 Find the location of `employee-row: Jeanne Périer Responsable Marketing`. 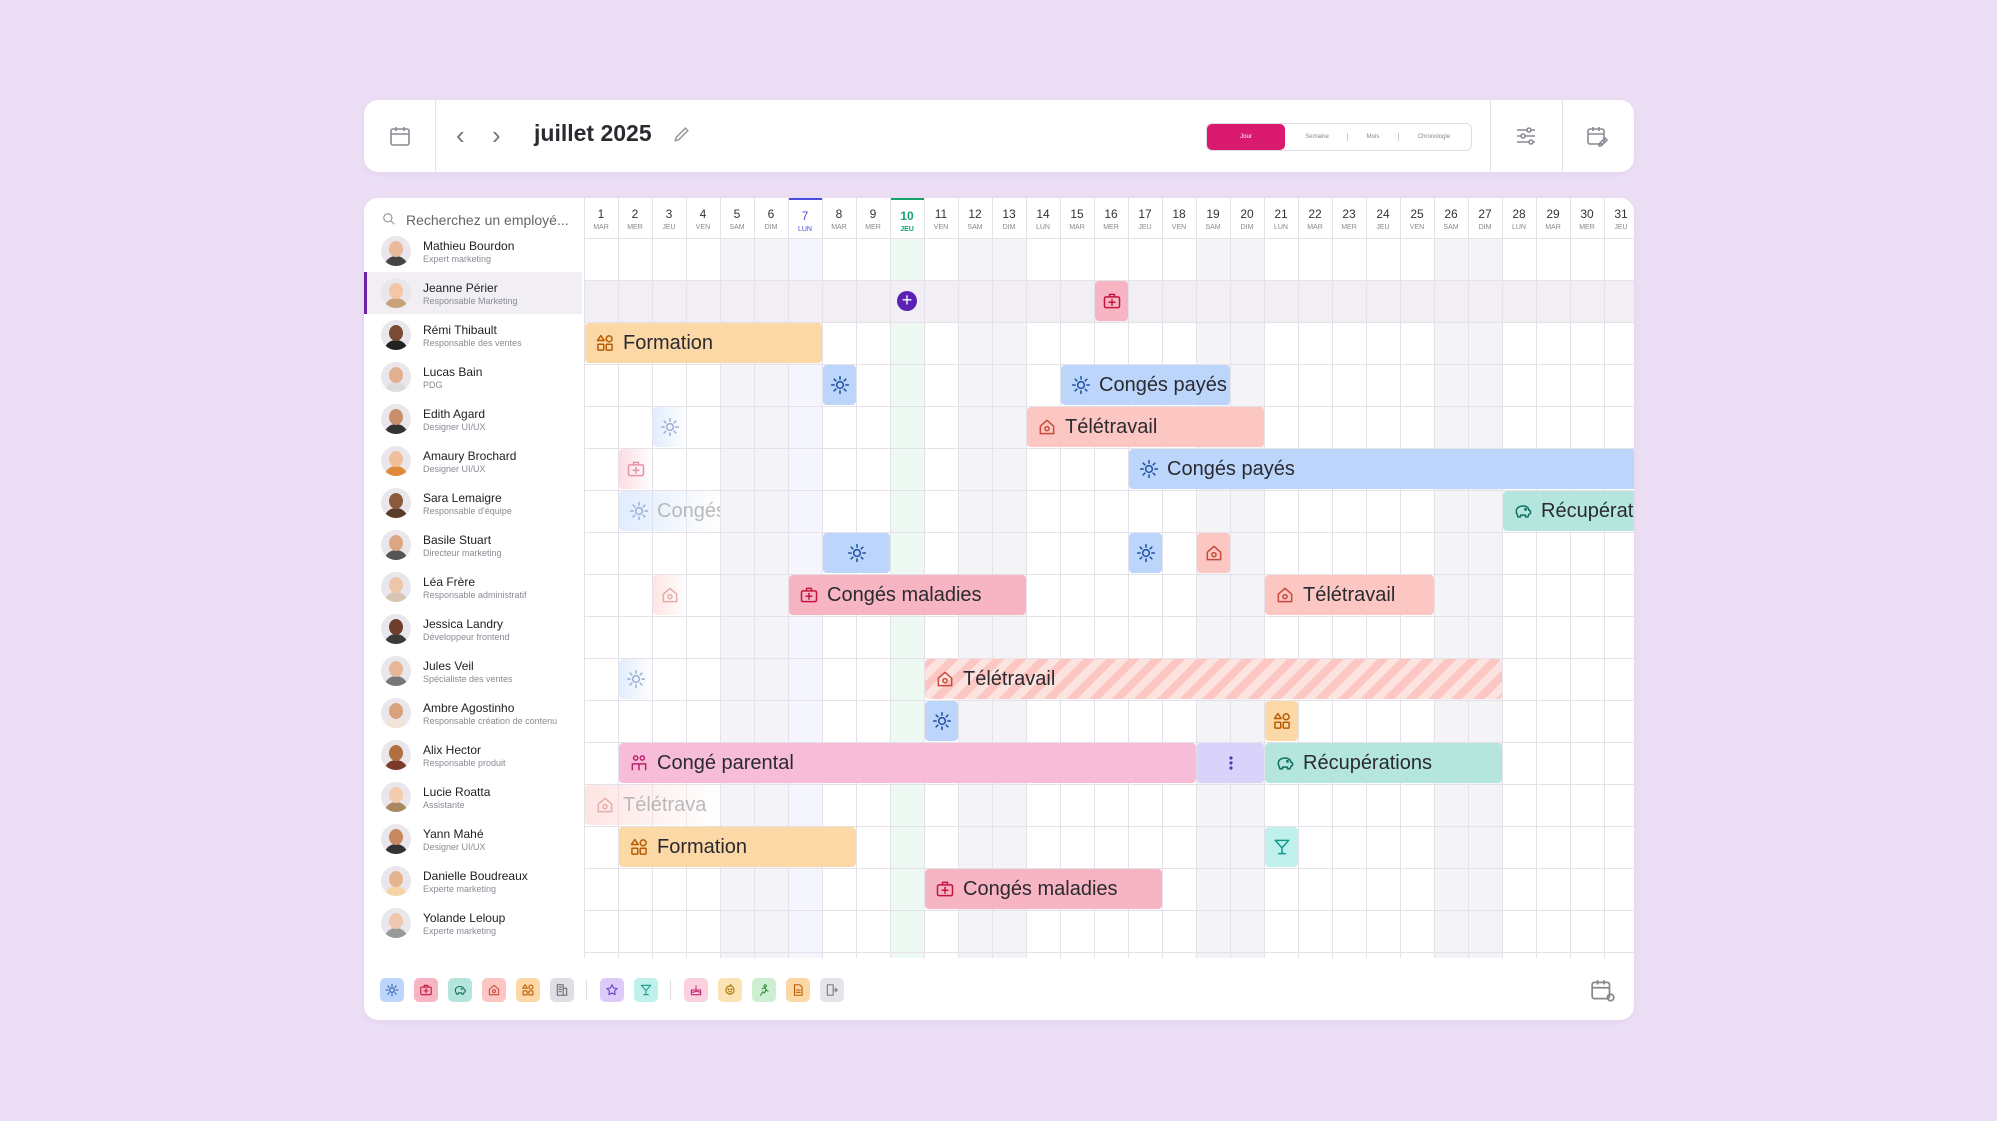

employee-row: Jeanne Périer Responsable Marketing is located at coordinates (473, 293).